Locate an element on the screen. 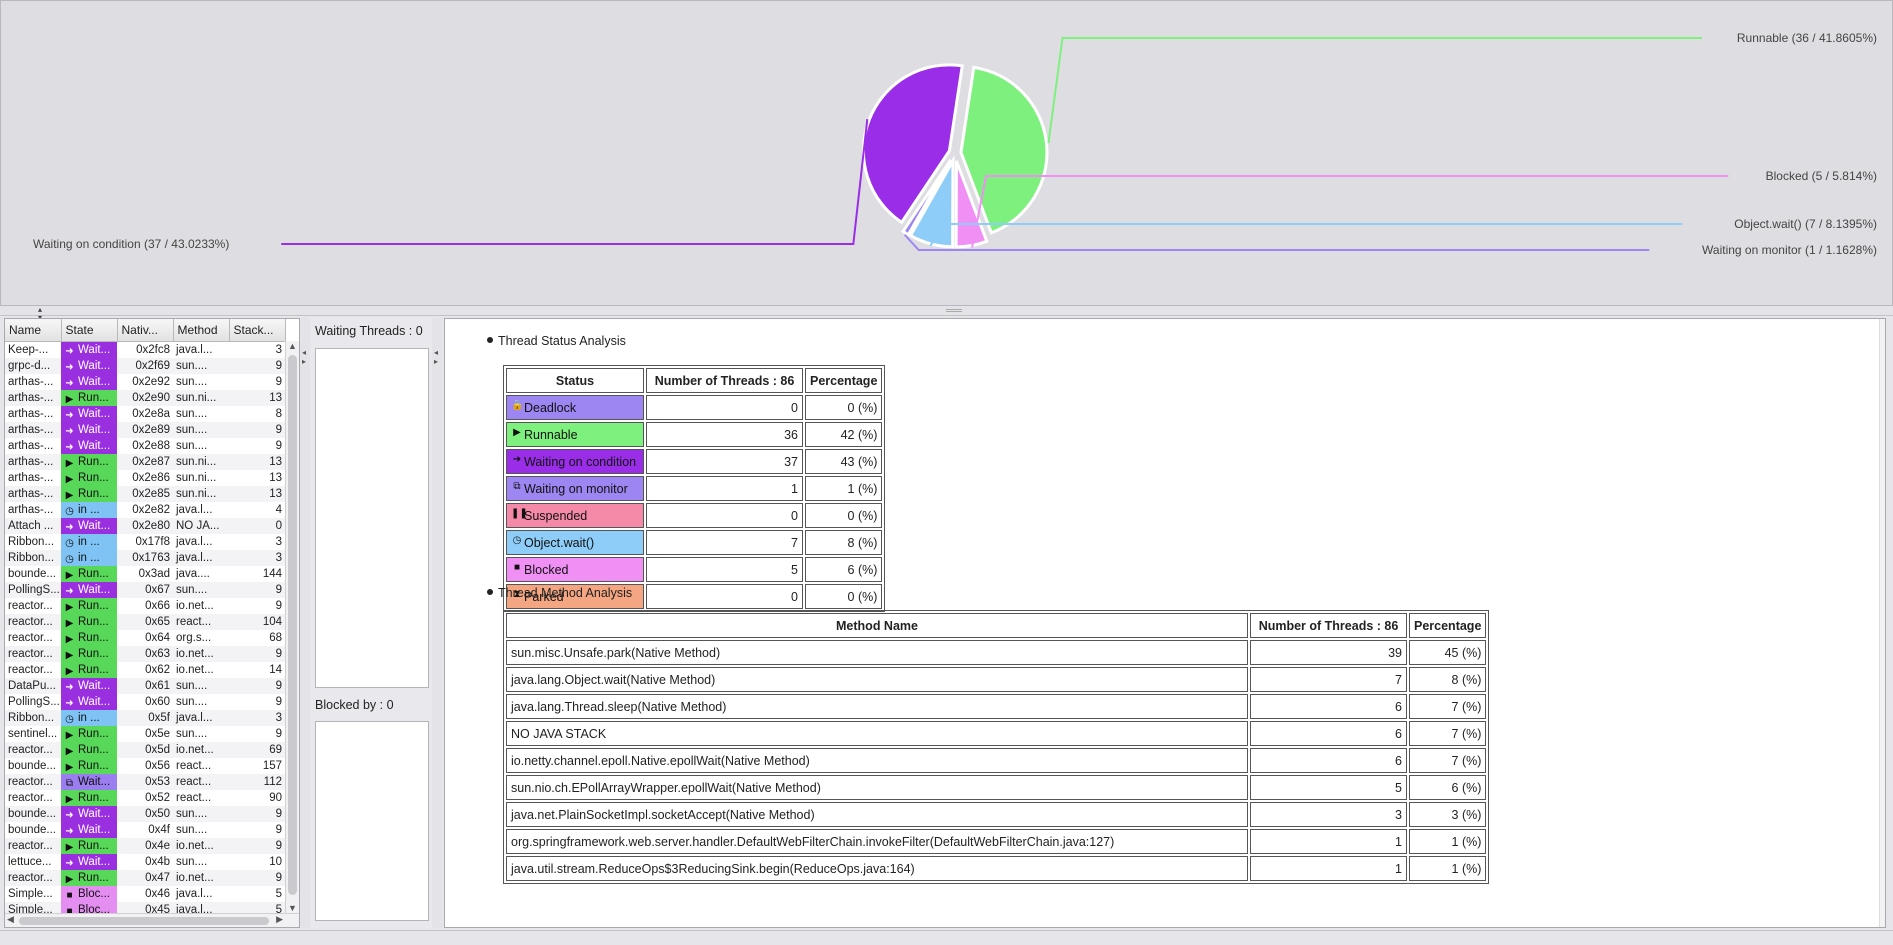 Image resolution: width=1893 pixels, height=945 pixels. scroll-right-icon: ▶ is located at coordinates (279, 919).